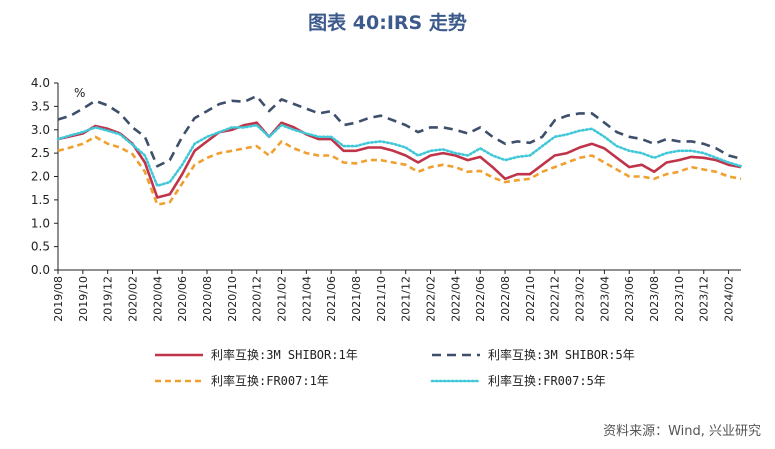  Describe the element at coordinates (480, 299) in the screenshot. I see `x-tick-label: 2022/06` at that location.